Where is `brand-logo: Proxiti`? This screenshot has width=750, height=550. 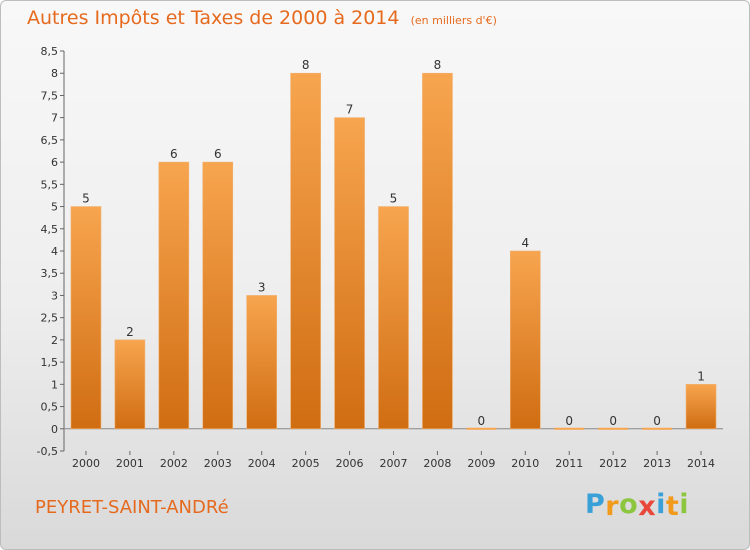
brand-logo: Proxiti is located at coordinates (637, 505).